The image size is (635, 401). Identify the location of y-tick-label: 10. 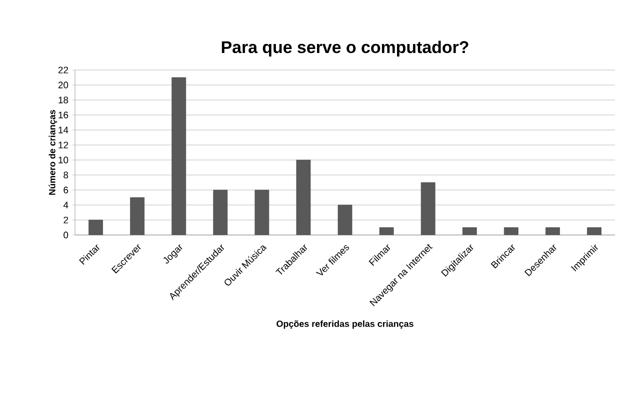
(63, 160).